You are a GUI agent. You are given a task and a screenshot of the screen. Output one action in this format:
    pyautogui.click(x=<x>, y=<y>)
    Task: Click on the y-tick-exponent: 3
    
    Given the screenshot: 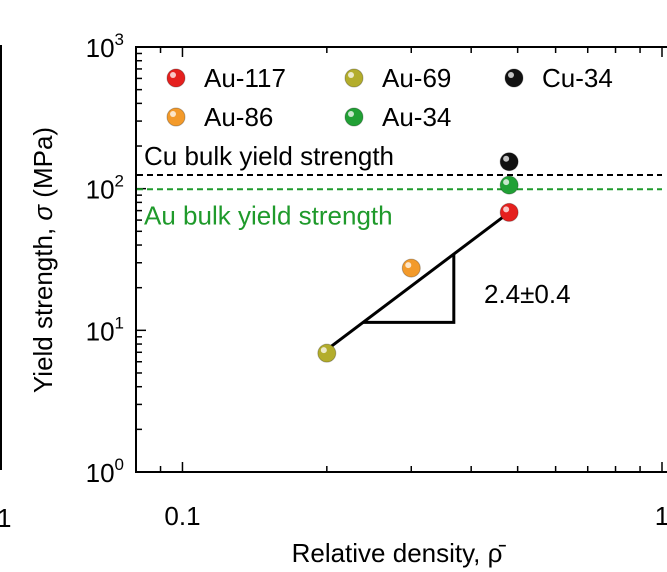 What is the action you would take?
    pyautogui.click(x=119, y=39)
    